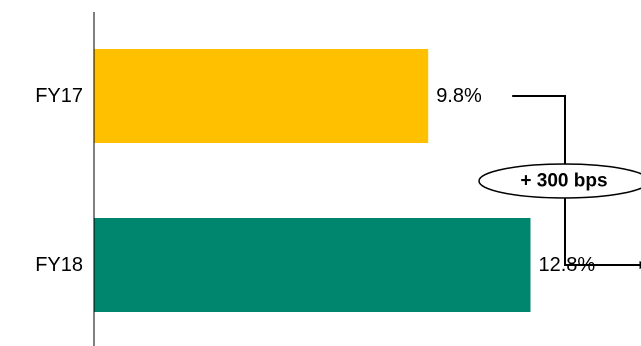  I want to click on bar-fy17, so click(261, 96).